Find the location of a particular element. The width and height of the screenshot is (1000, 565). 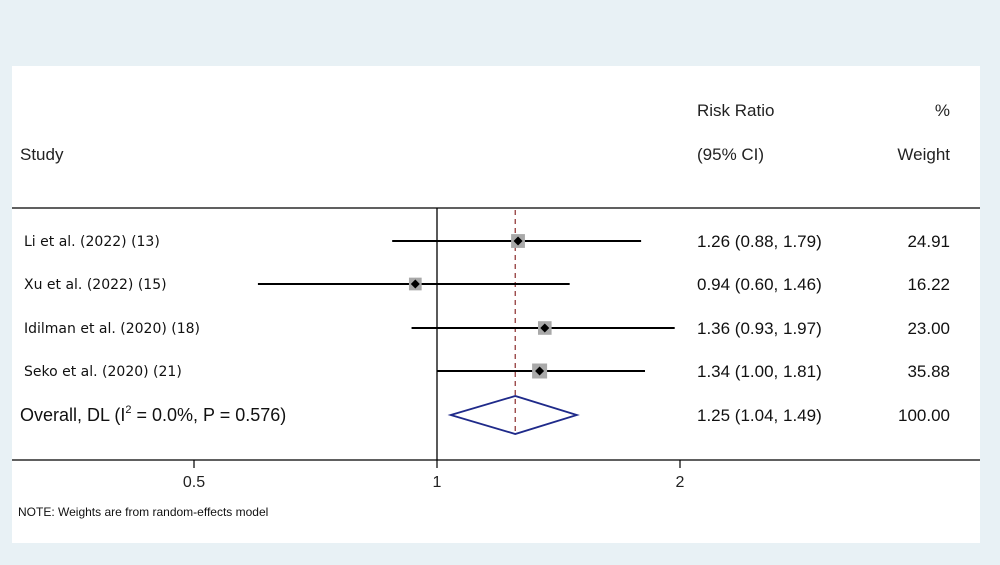

risk-ratio-value: 1.26 (0.88, 1.79) is located at coordinates (759, 241).